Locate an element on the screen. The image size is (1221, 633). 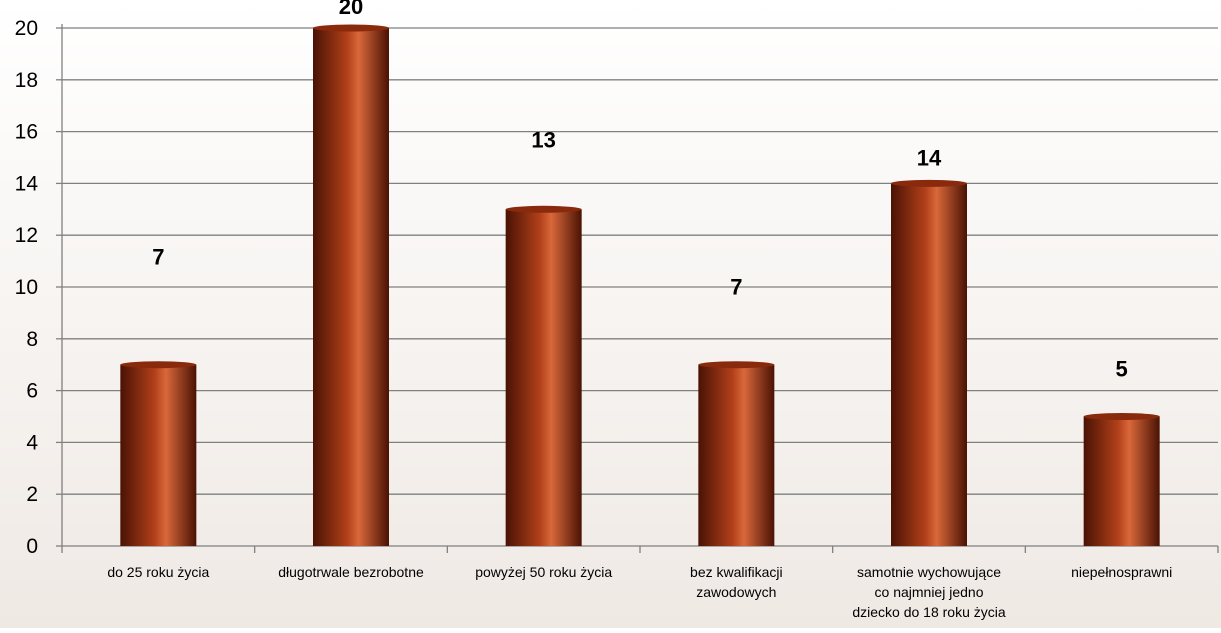
y-tick-label: 18 is located at coordinates (26, 80).